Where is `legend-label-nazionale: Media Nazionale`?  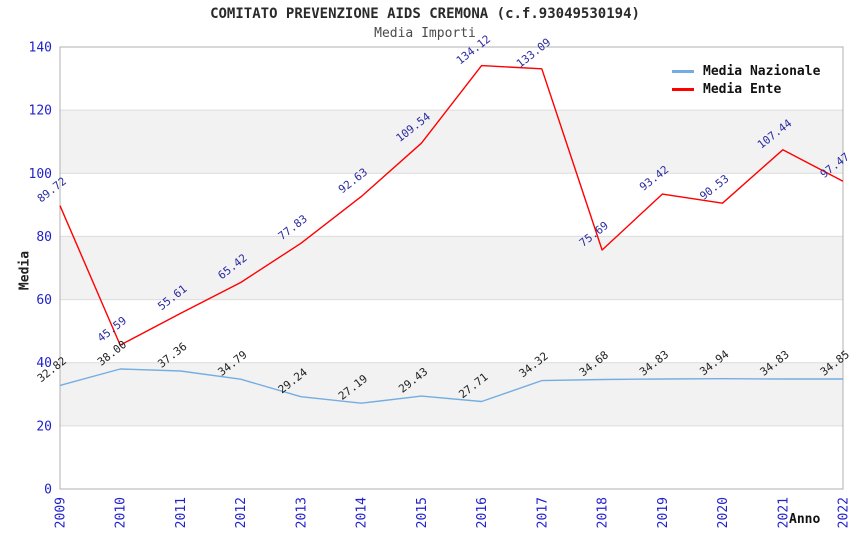 legend-label-nazionale: Media Nazionale is located at coordinates (762, 71).